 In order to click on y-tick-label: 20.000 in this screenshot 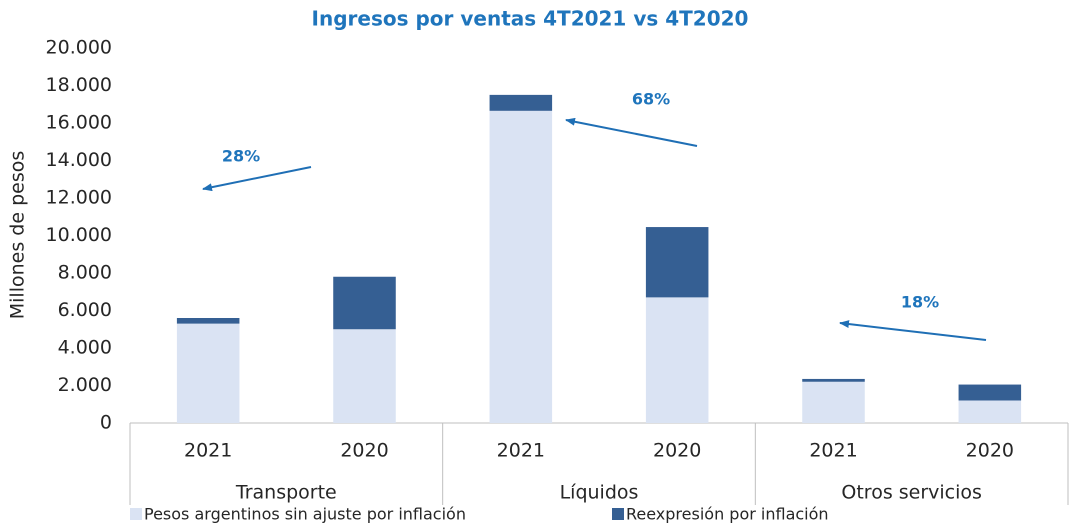, I will do `click(79, 48)`.